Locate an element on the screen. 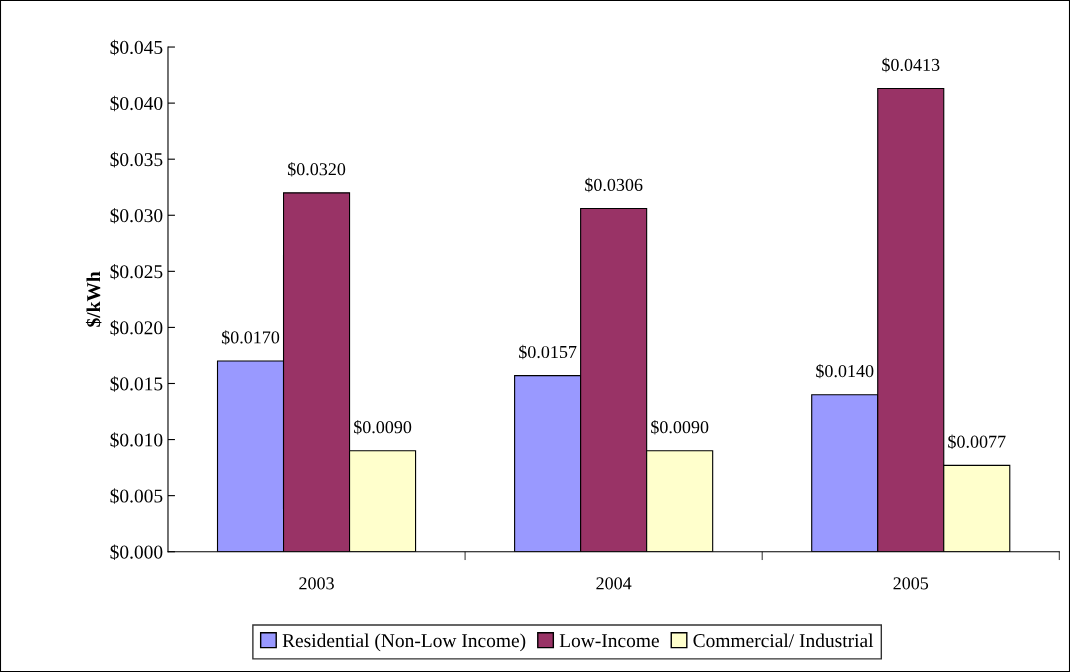 The image size is (1070, 672). data-label: $0.0170 is located at coordinates (250, 337).